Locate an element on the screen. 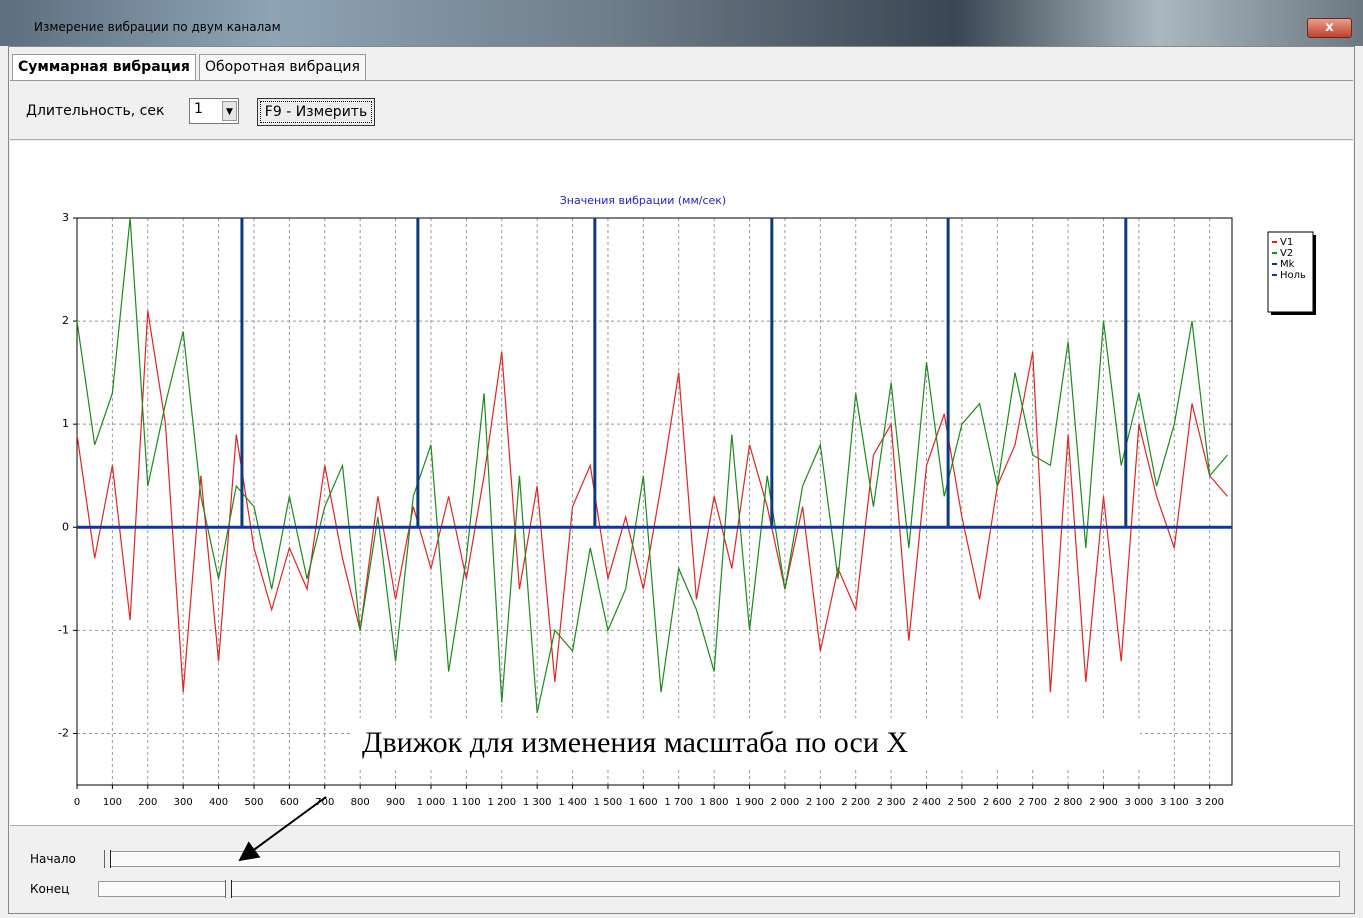 Image resolution: width=1363 pixels, height=918 pixels. x-tick-label: 2 100 is located at coordinates (820, 802).